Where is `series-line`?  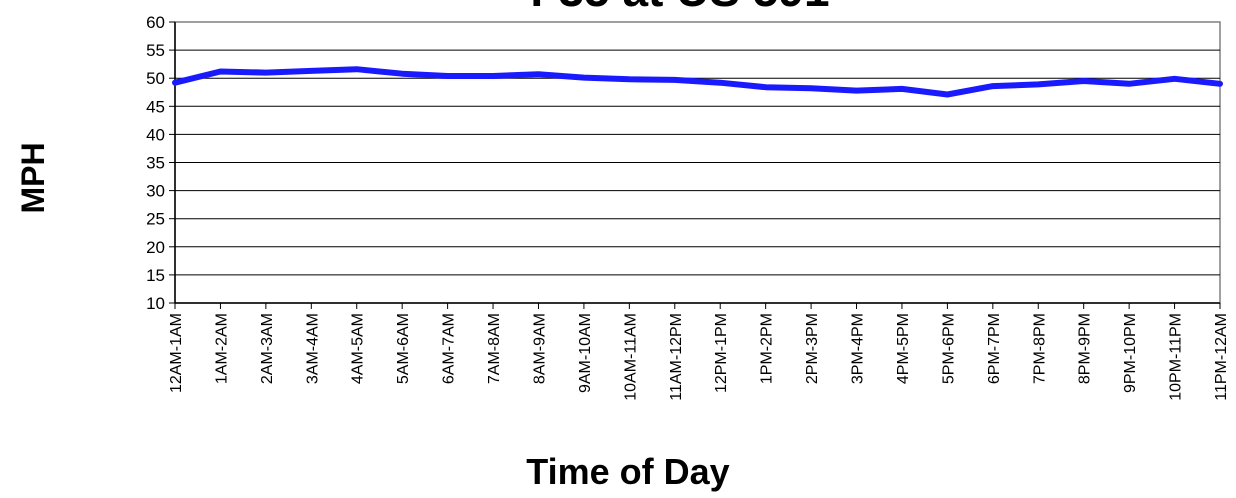 series-line is located at coordinates (697, 82).